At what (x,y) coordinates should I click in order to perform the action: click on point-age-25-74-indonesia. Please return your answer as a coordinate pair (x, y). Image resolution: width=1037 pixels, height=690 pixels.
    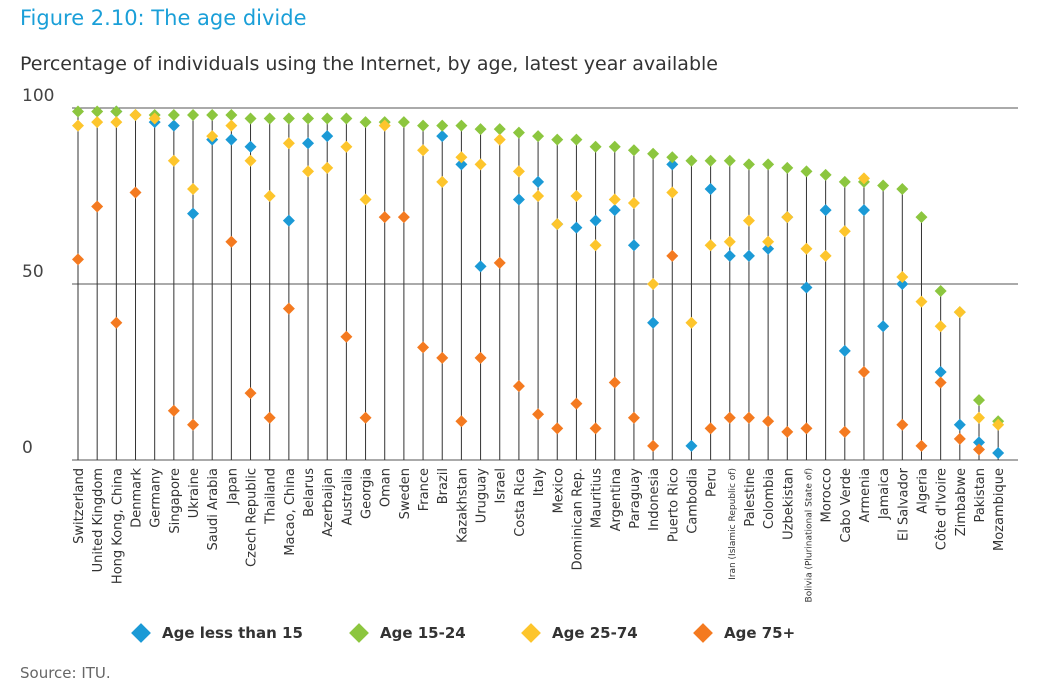
    Looking at the image, I should click on (653, 284).